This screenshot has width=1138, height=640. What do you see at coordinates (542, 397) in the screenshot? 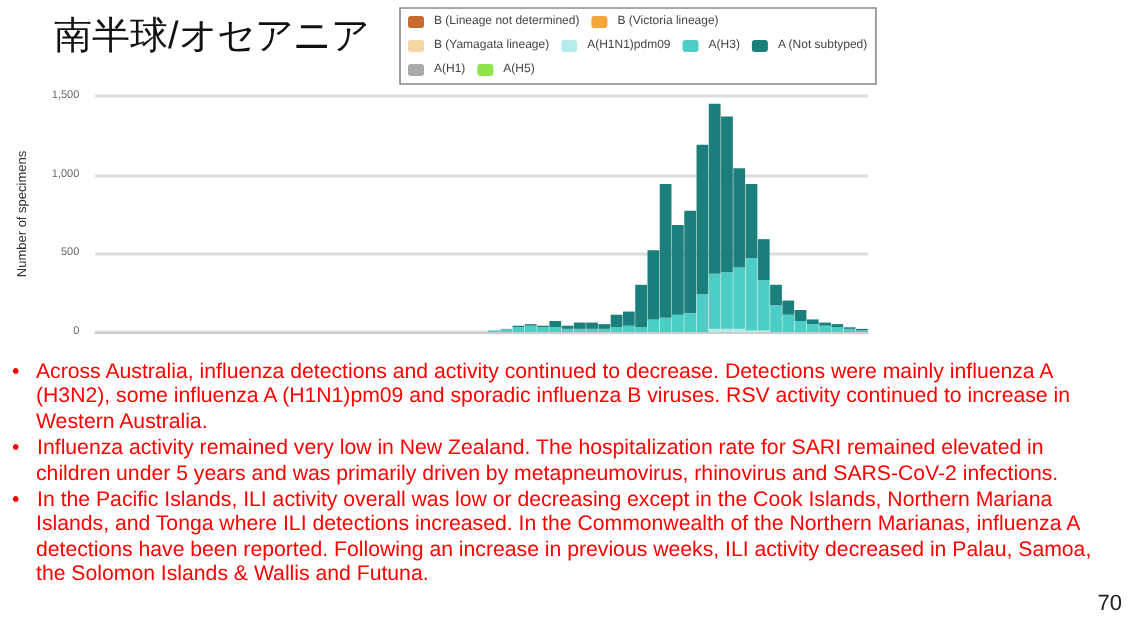
I see `text: • Across Australia, influenza detections and activity continued to decrease. Detections were mainly influenza A (H3N2), some influenza A (H1N1)pm09 and sporadic influenza B viruses. RSV activity continued to increase in Western Australia.` at bounding box center [542, 397].